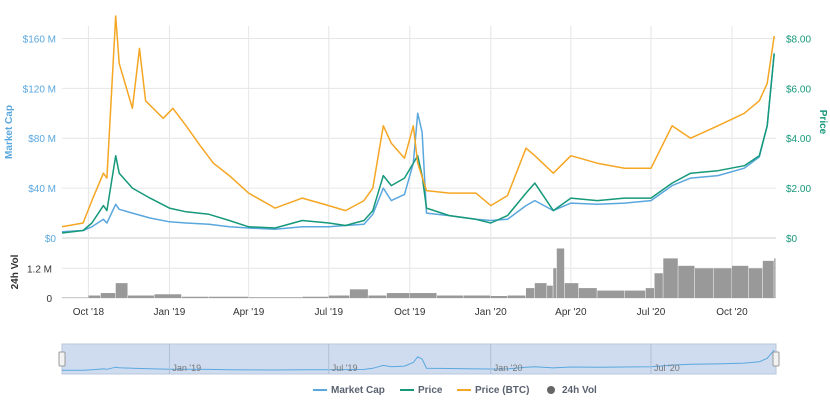 Image resolution: width=830 pixels, height=400 pixels. Describe the element at coordinates (579, 390) in the screenshot. I see `legend-item-label: 24h Vol` at that location.